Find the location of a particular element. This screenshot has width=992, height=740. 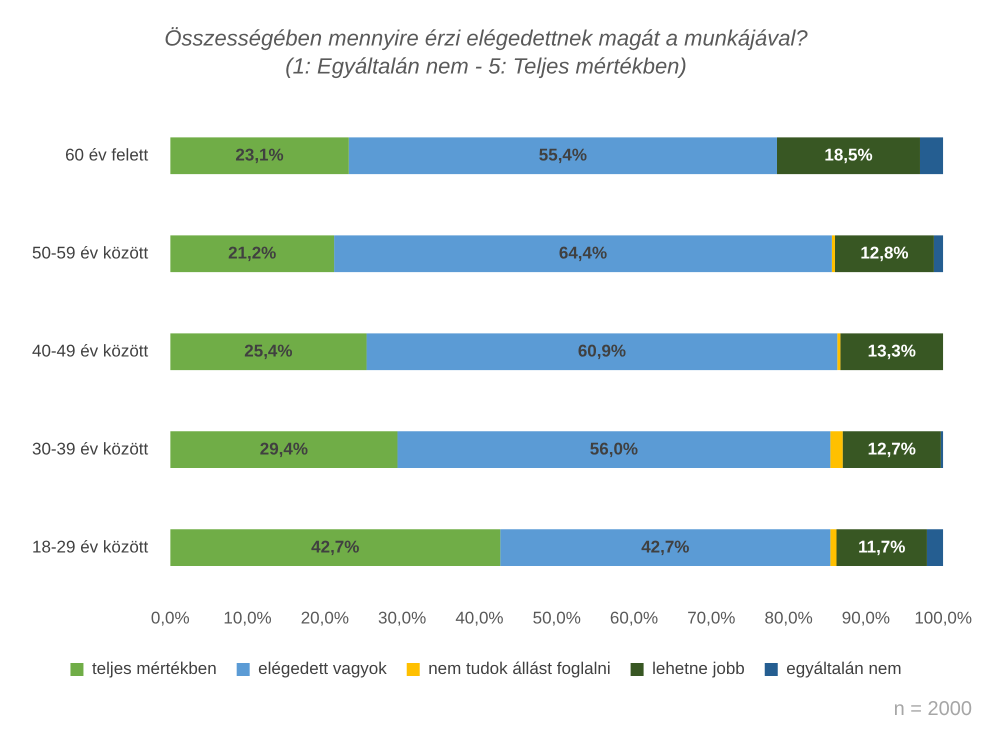

data-label: 13,3% is located at coordinates (892, 350).